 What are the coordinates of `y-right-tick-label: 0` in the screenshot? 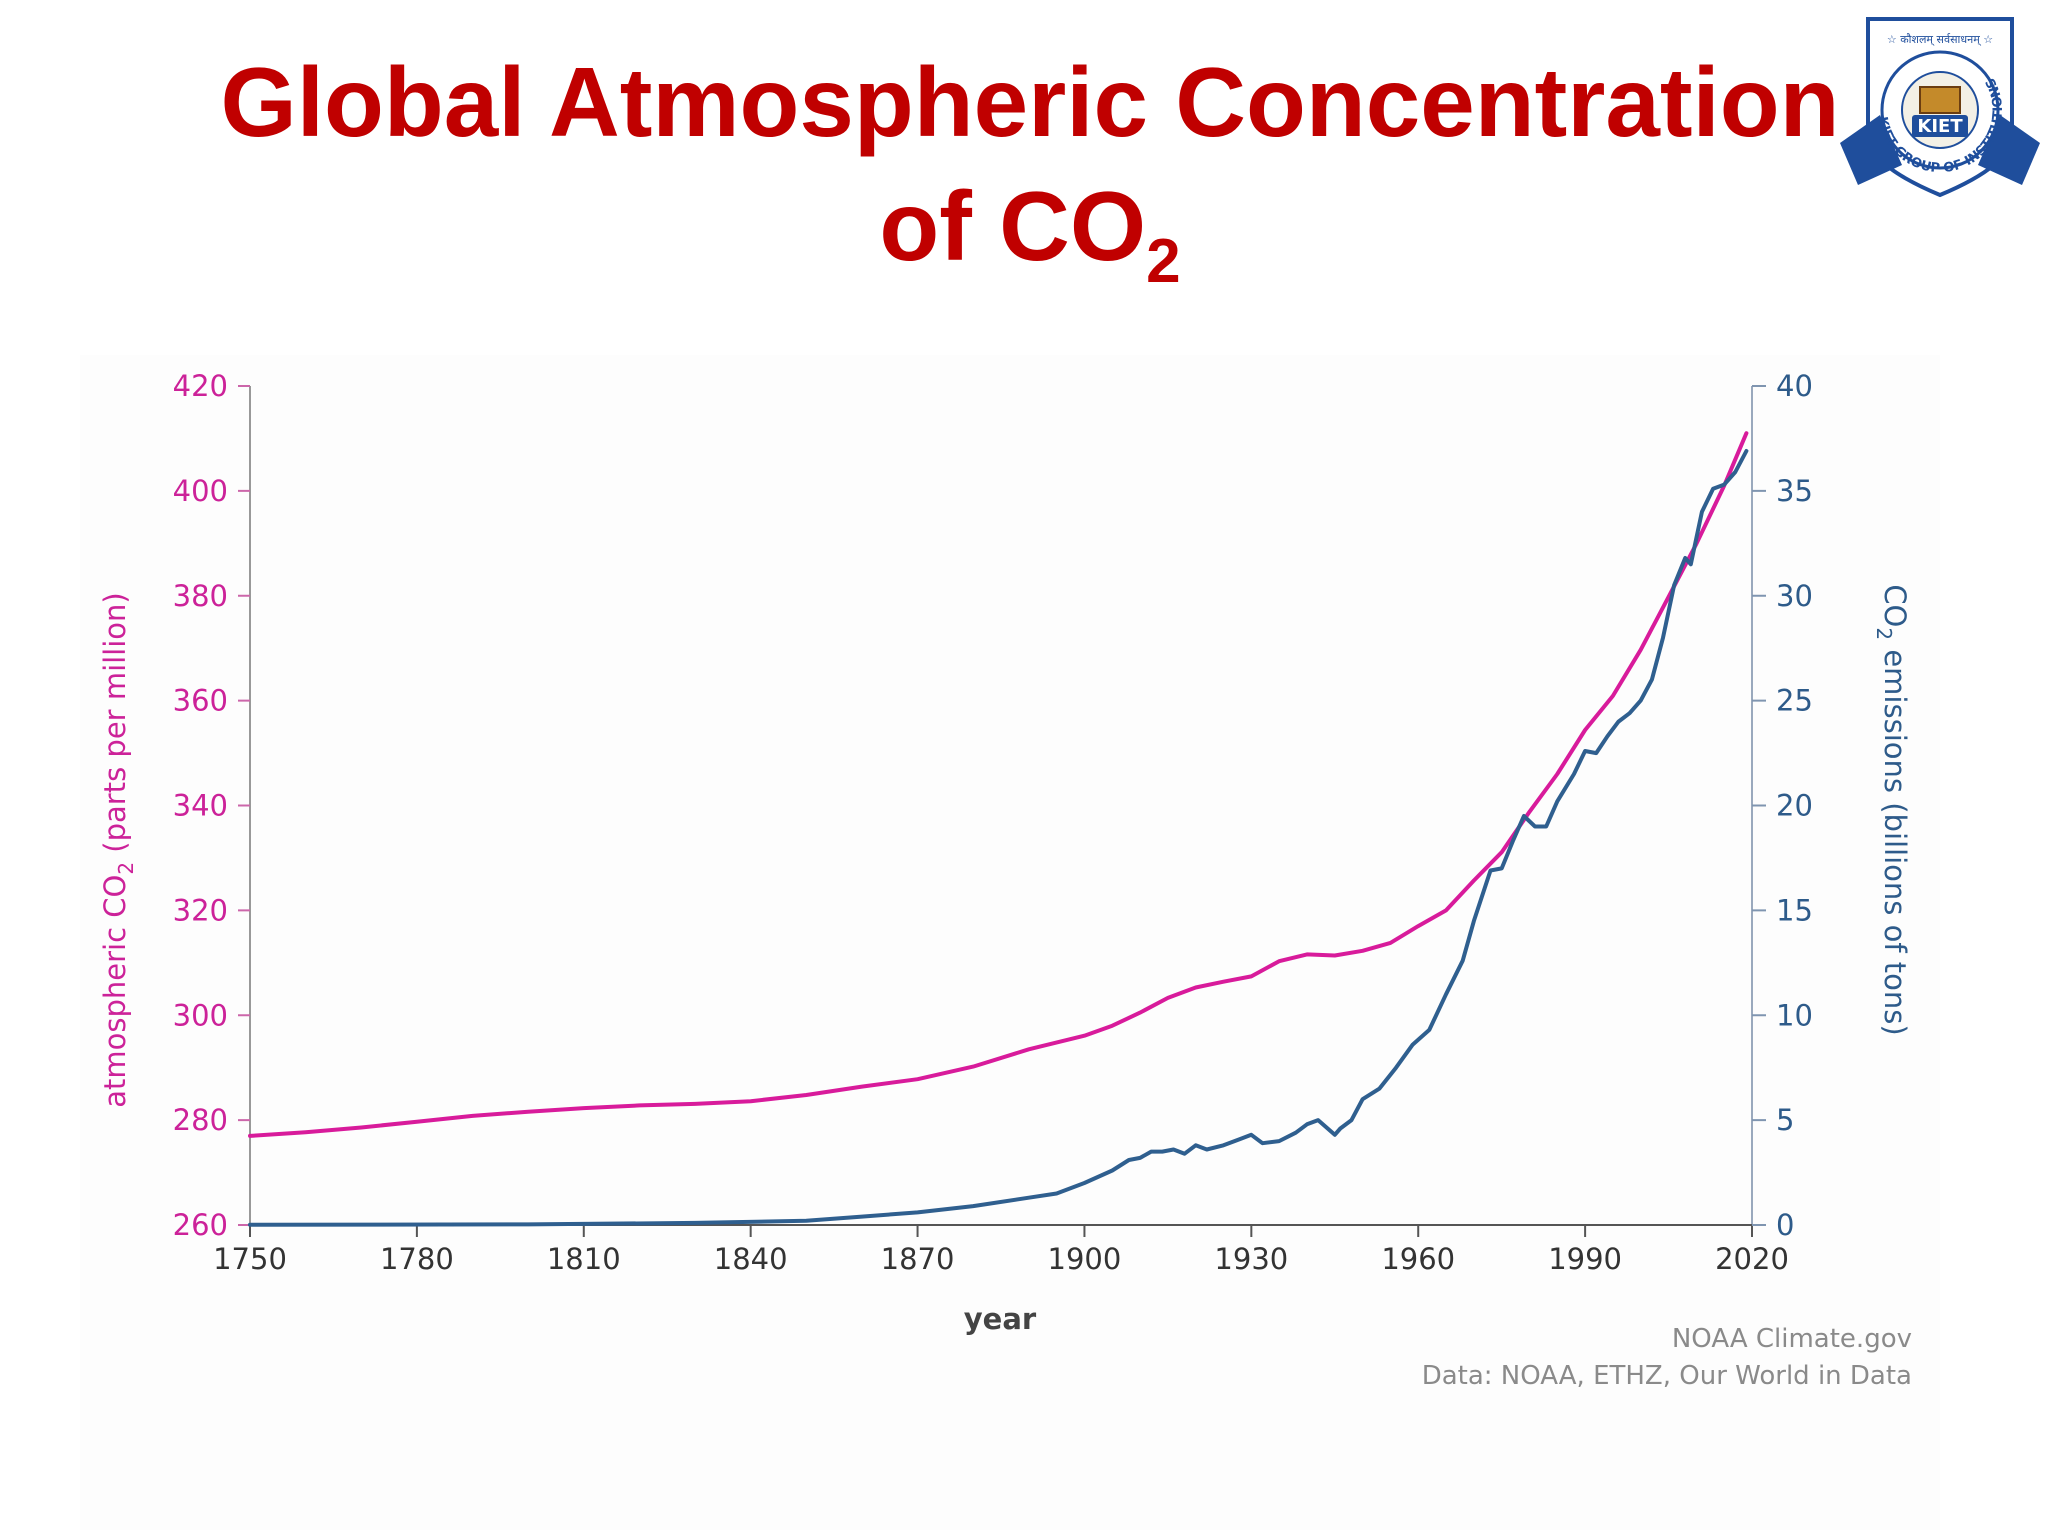 It's located at (1785, 1225).